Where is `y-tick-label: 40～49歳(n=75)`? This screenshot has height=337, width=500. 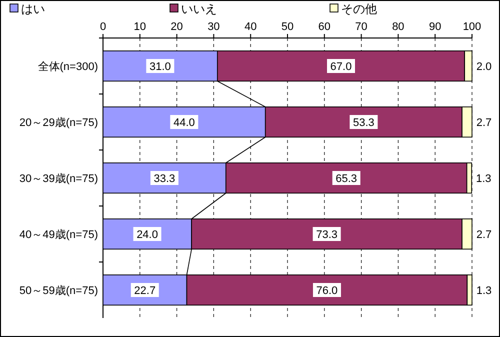 y-tick-label: 40～49歳(n=75) is located at coordinates (58, 234).